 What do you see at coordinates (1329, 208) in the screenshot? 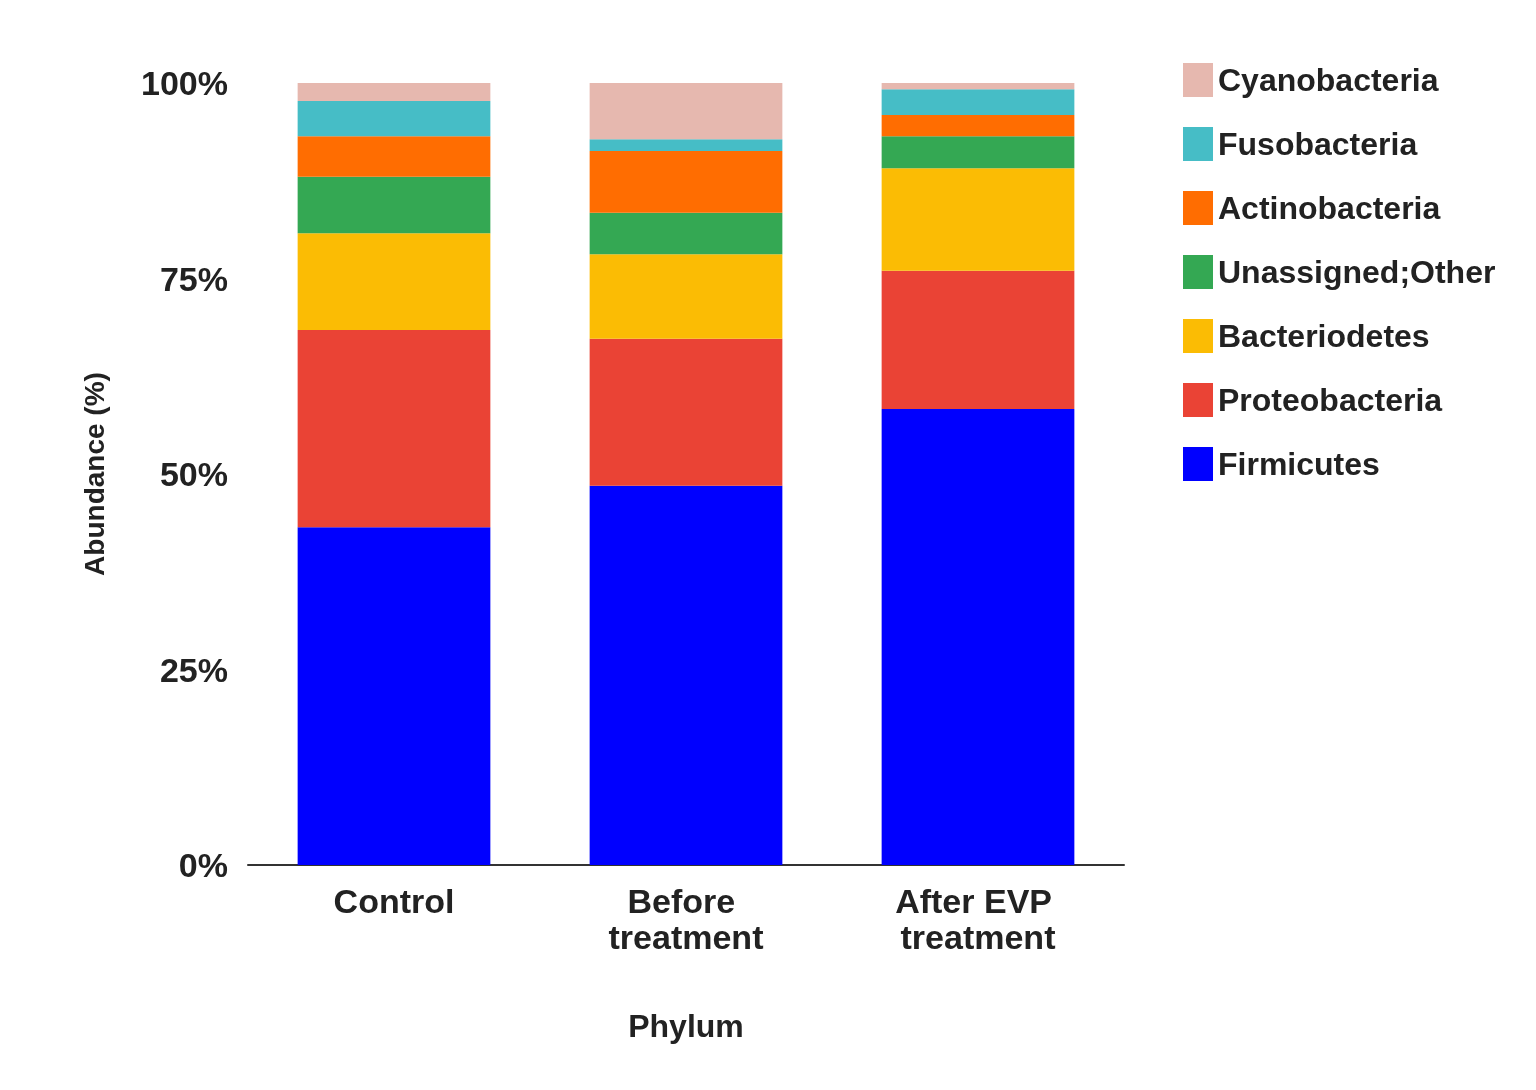
I see `legend-label: Actinobacteria` at bounding box center [1329, 208].